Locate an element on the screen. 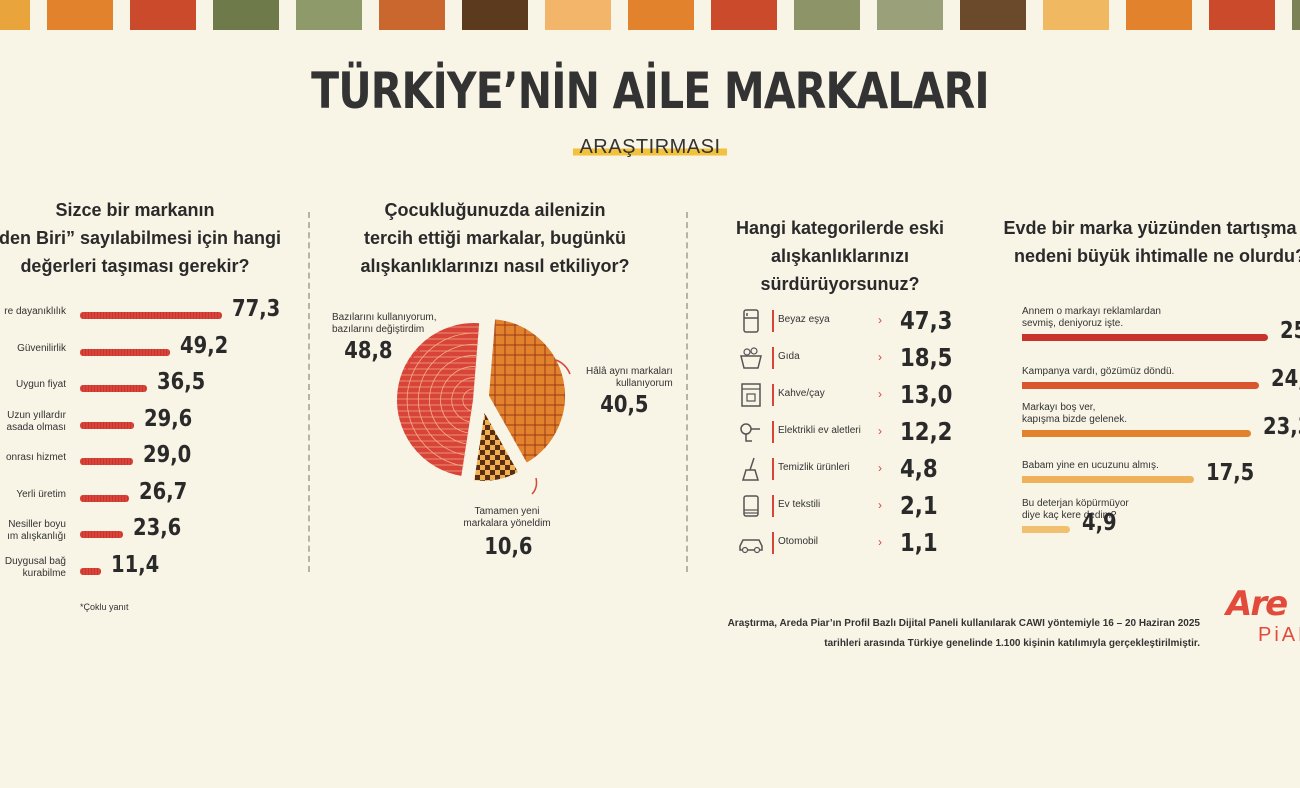  question-3-line-2: alışkanlıklarınızı sürdürüyorsunuz? is located at coordinates (840, 270).